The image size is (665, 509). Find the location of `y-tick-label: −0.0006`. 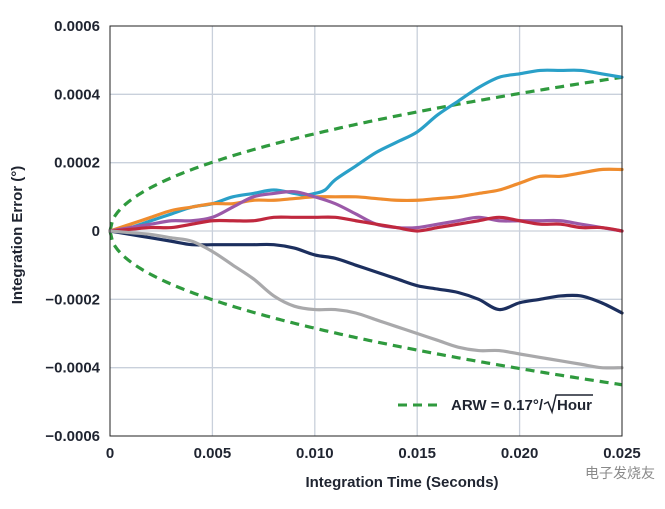

y-tick-label: −0.0006 is located at coordinates (72, 436).